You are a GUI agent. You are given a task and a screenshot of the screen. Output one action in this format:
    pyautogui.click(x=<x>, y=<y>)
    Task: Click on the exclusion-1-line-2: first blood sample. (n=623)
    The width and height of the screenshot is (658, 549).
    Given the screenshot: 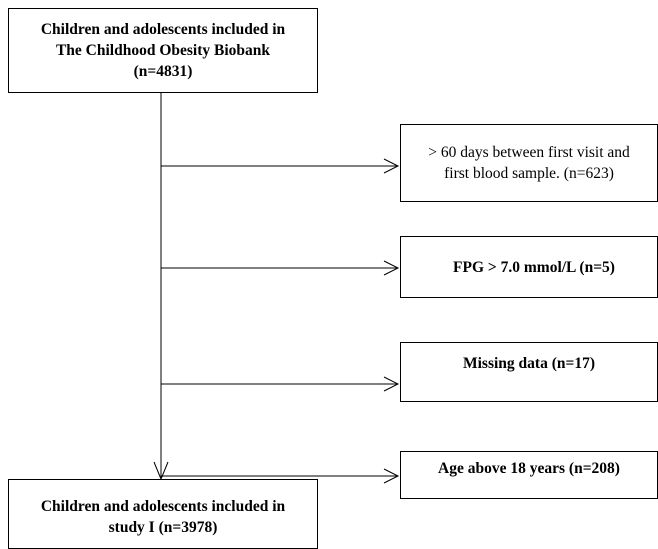 What is the action you would take?
    pyautogui.click(x=529, y=173)
    